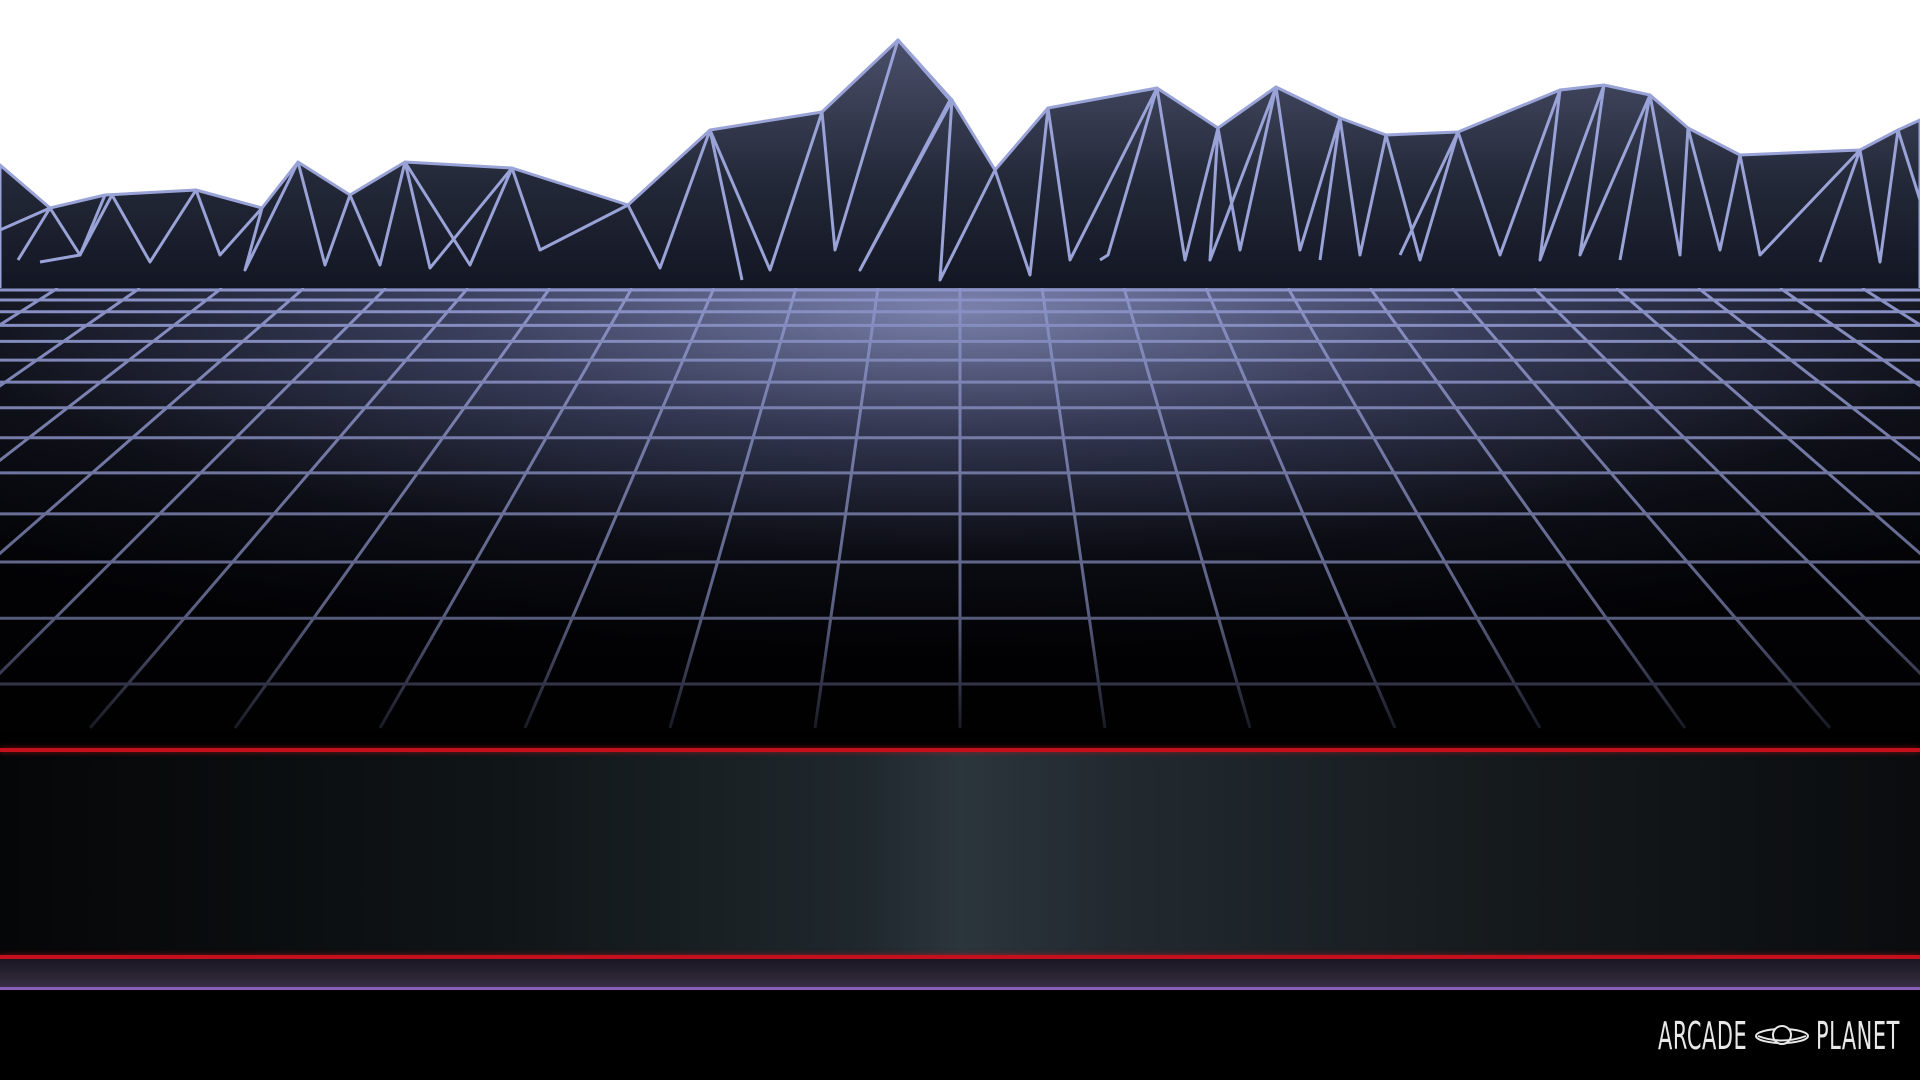 This screenshot has width=1920, height=1080. Describe the element at coordinates (1703, 1036) in the screenshot. I see `logo-word-arcade: ARCADE` at that location.